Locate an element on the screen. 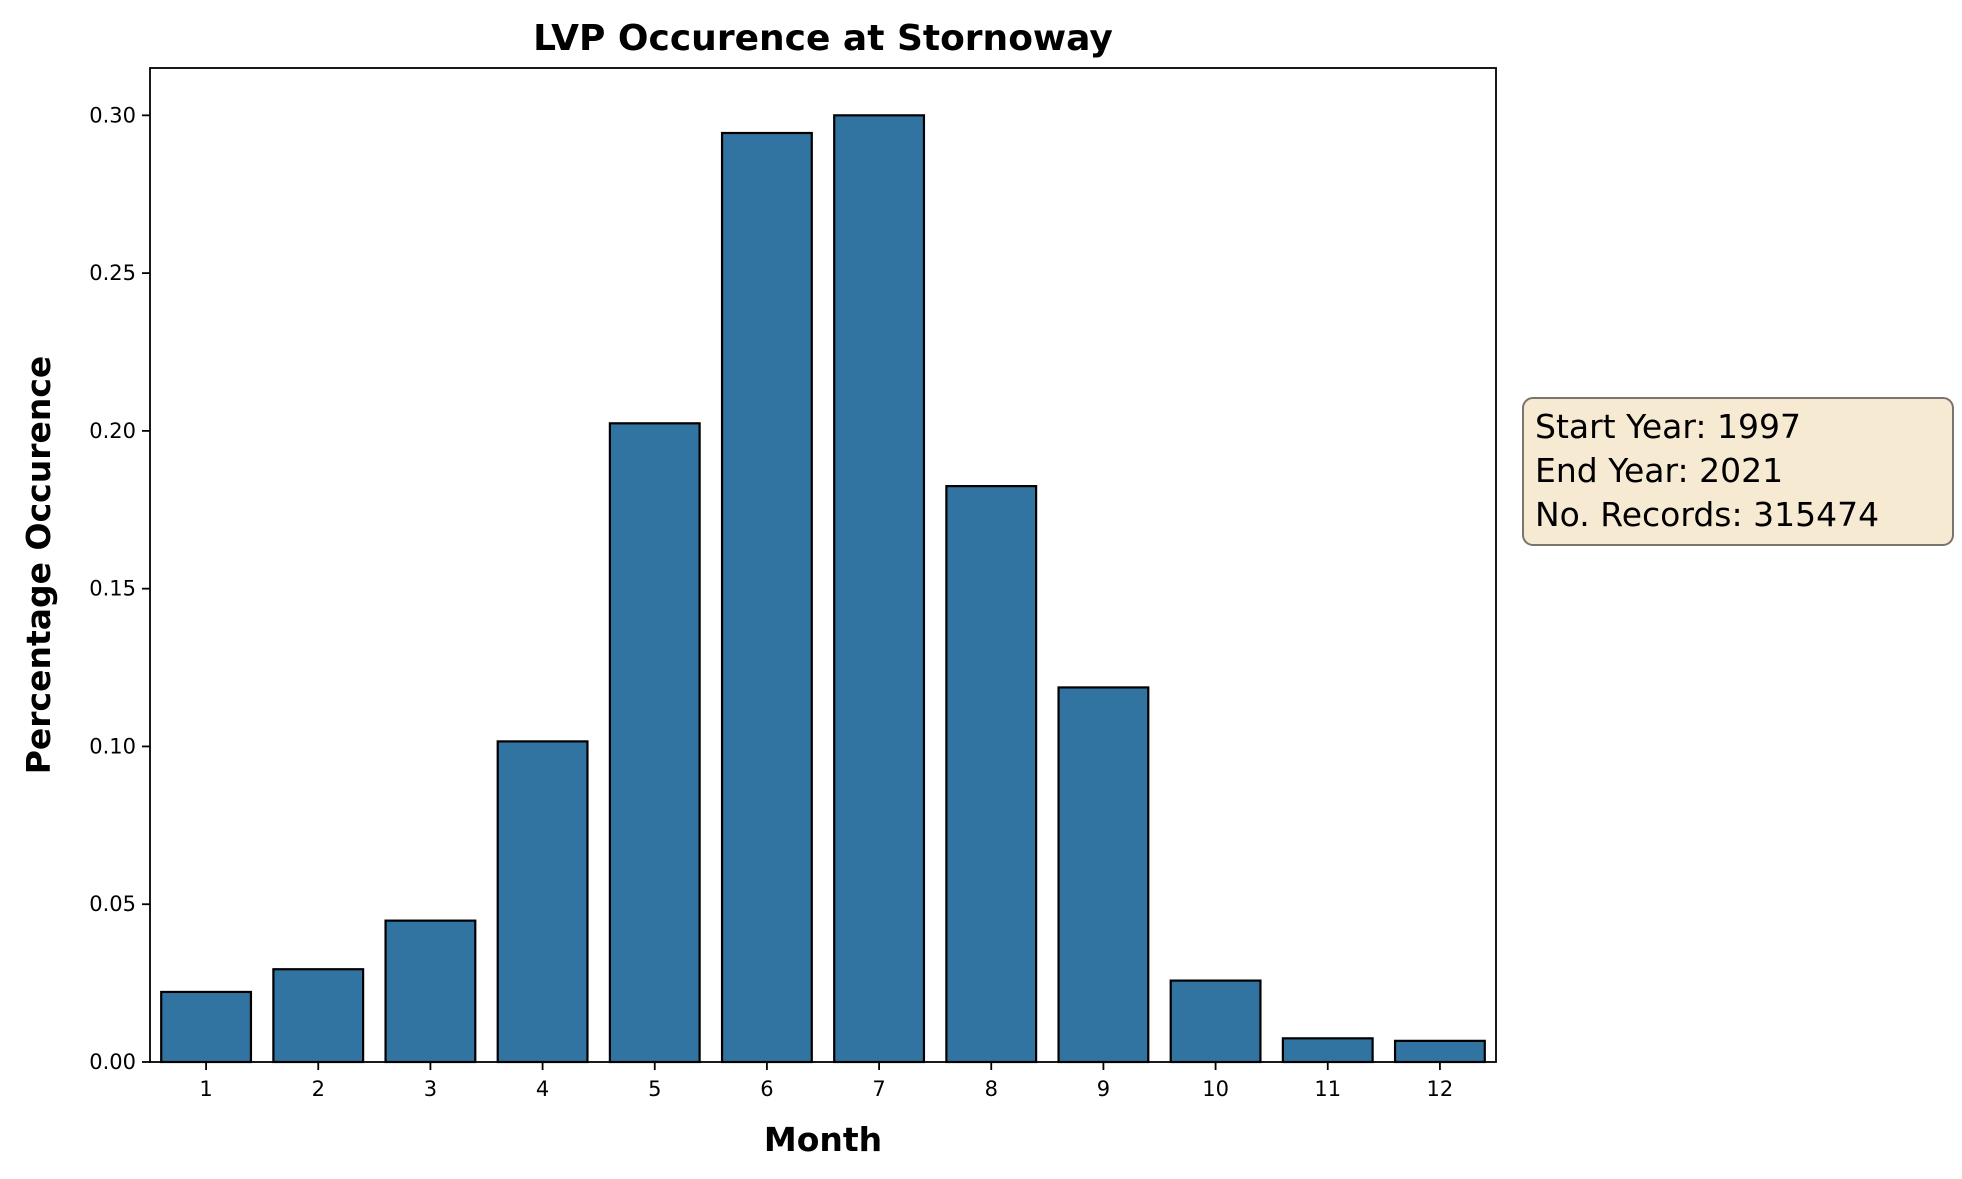 The width and height of the screenshot is (1962, 1179). y-tick-label: 0.10 is located at coordinates (112, 746).